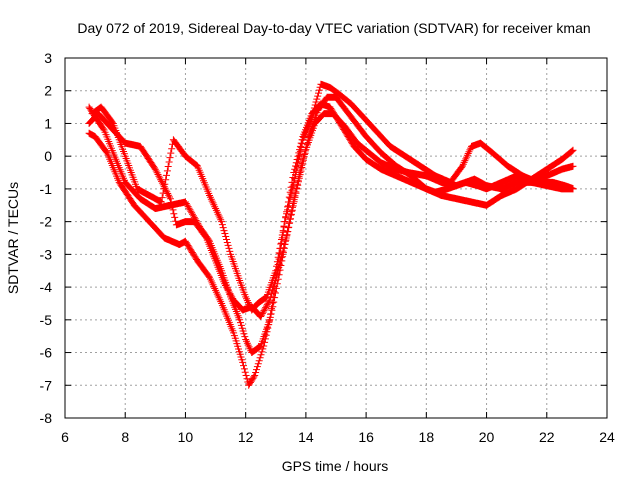 The width and height of the screenshot is (640, 480). Describe the element at coordinates (48, 58) in the screenshot. I see `y-tick-label: 3` at that location.